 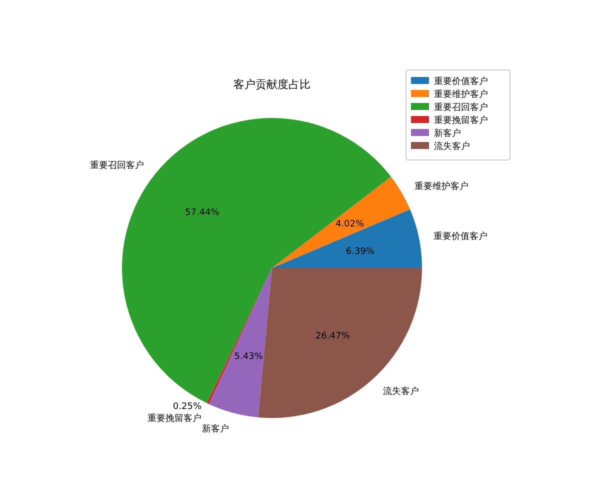 I want to click on data-label: 26.47%, so click(x=332, y=337).